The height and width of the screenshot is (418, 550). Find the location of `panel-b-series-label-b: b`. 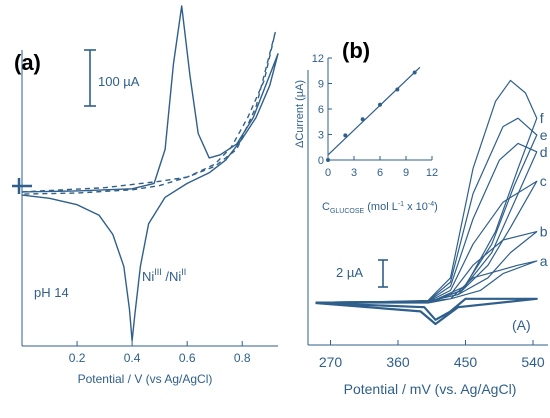

panel-b-series-label-b: b is located at coordinates (544, 232).